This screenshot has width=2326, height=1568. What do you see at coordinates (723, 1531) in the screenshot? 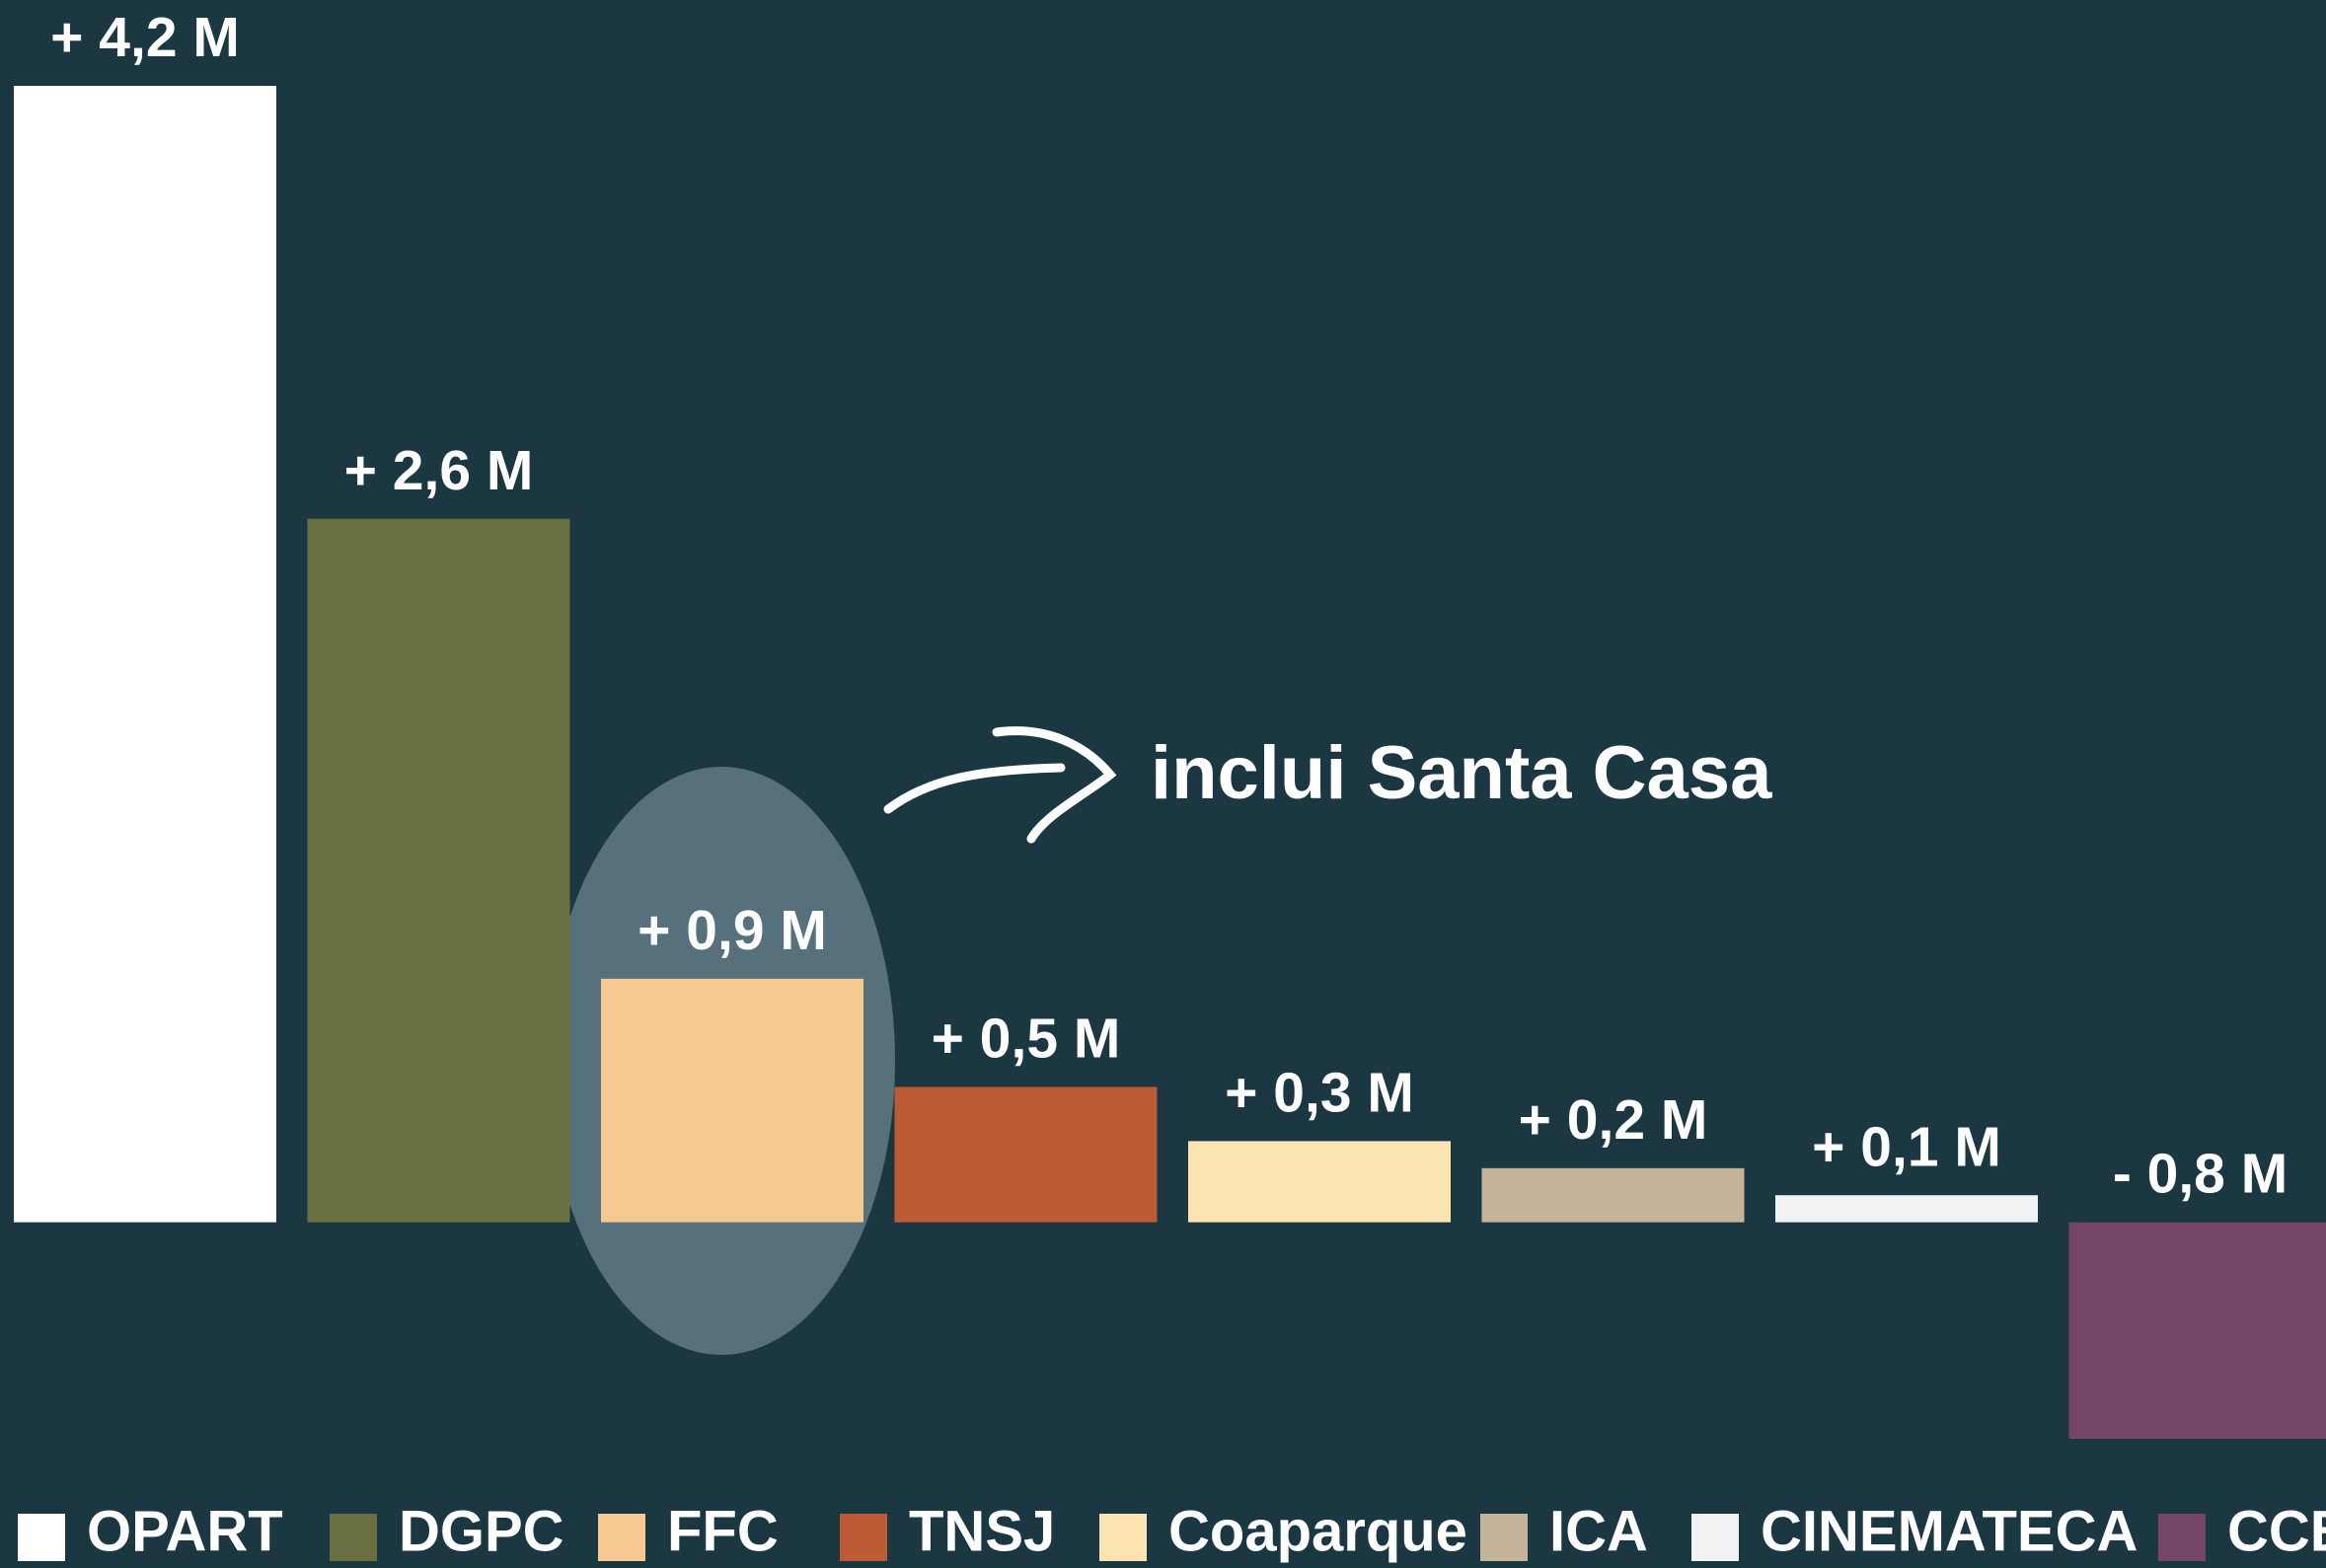
I see `legend-label: FFC` at bounding box center [723, 1531].